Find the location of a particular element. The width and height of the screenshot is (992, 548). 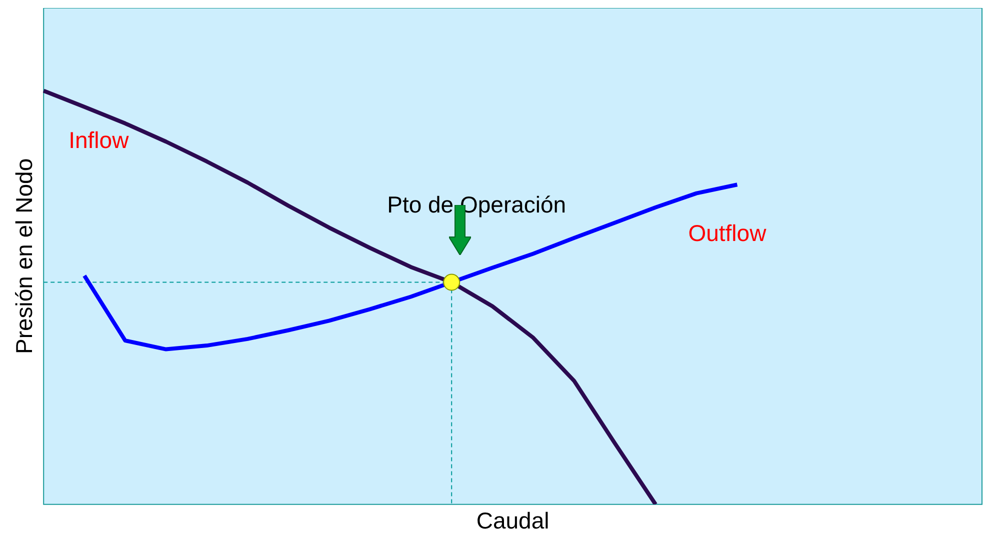

series-label: Inflow is located at coordinates (99, 140).